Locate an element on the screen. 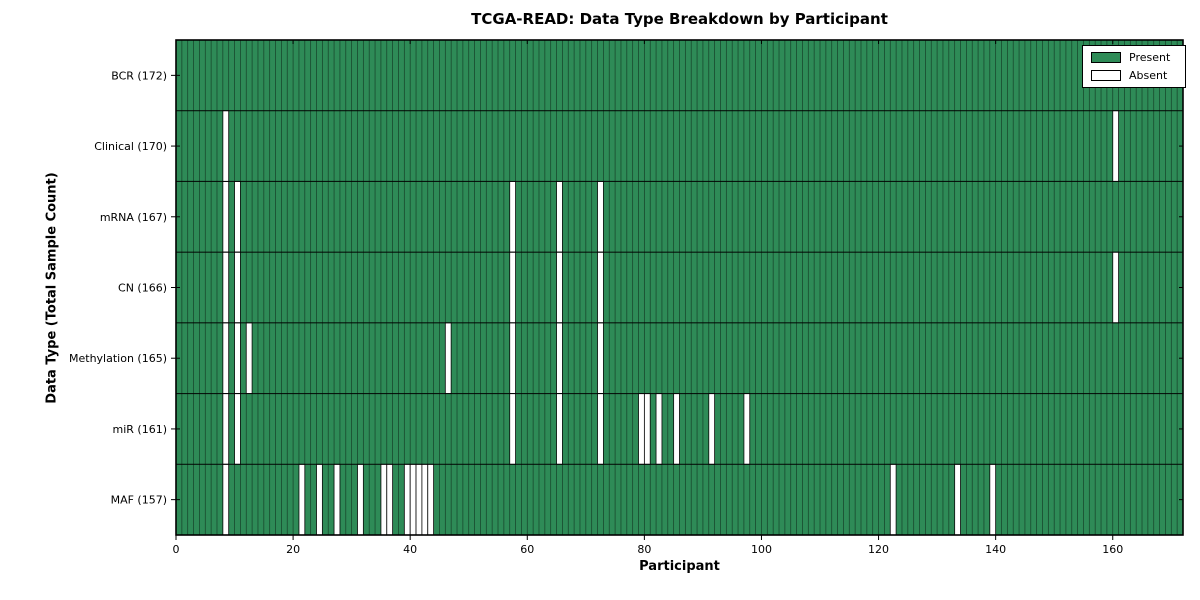 The height and width of the screenshot is (600, 1200). y-tick-label: BCR (172) is located at coordinates (139, 75).